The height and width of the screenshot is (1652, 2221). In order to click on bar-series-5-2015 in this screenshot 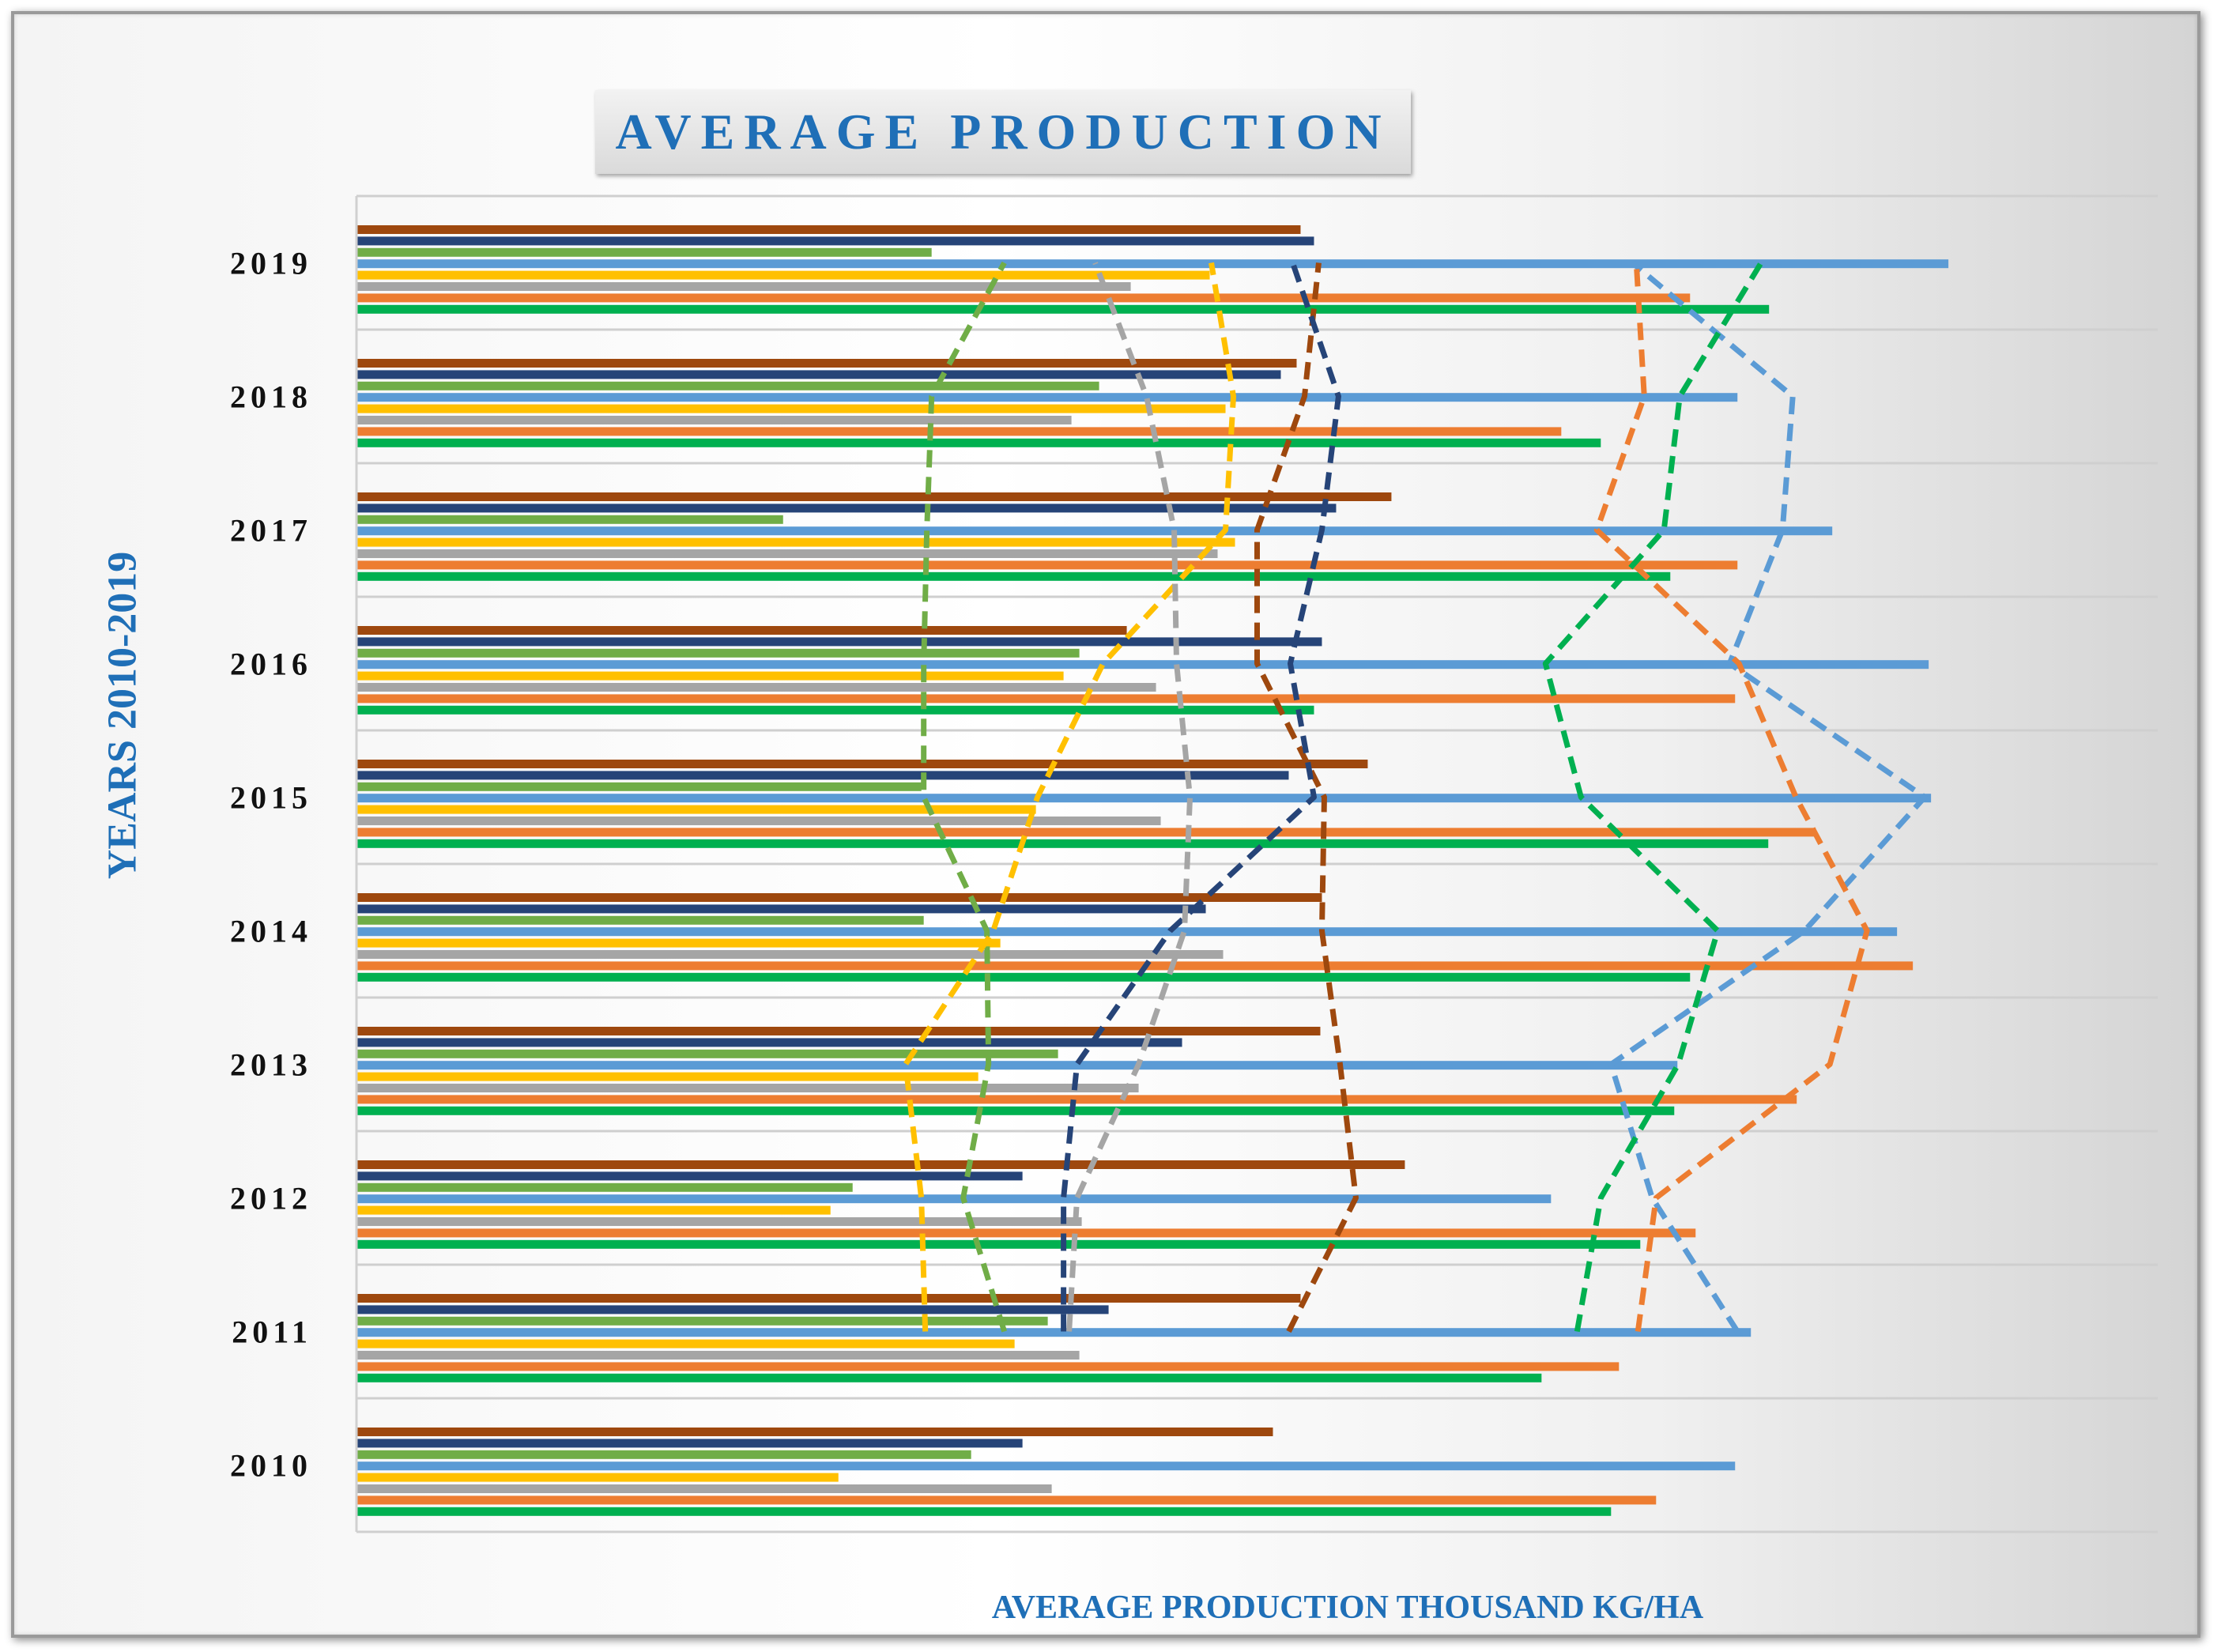, I will do `click(696, 809)`.